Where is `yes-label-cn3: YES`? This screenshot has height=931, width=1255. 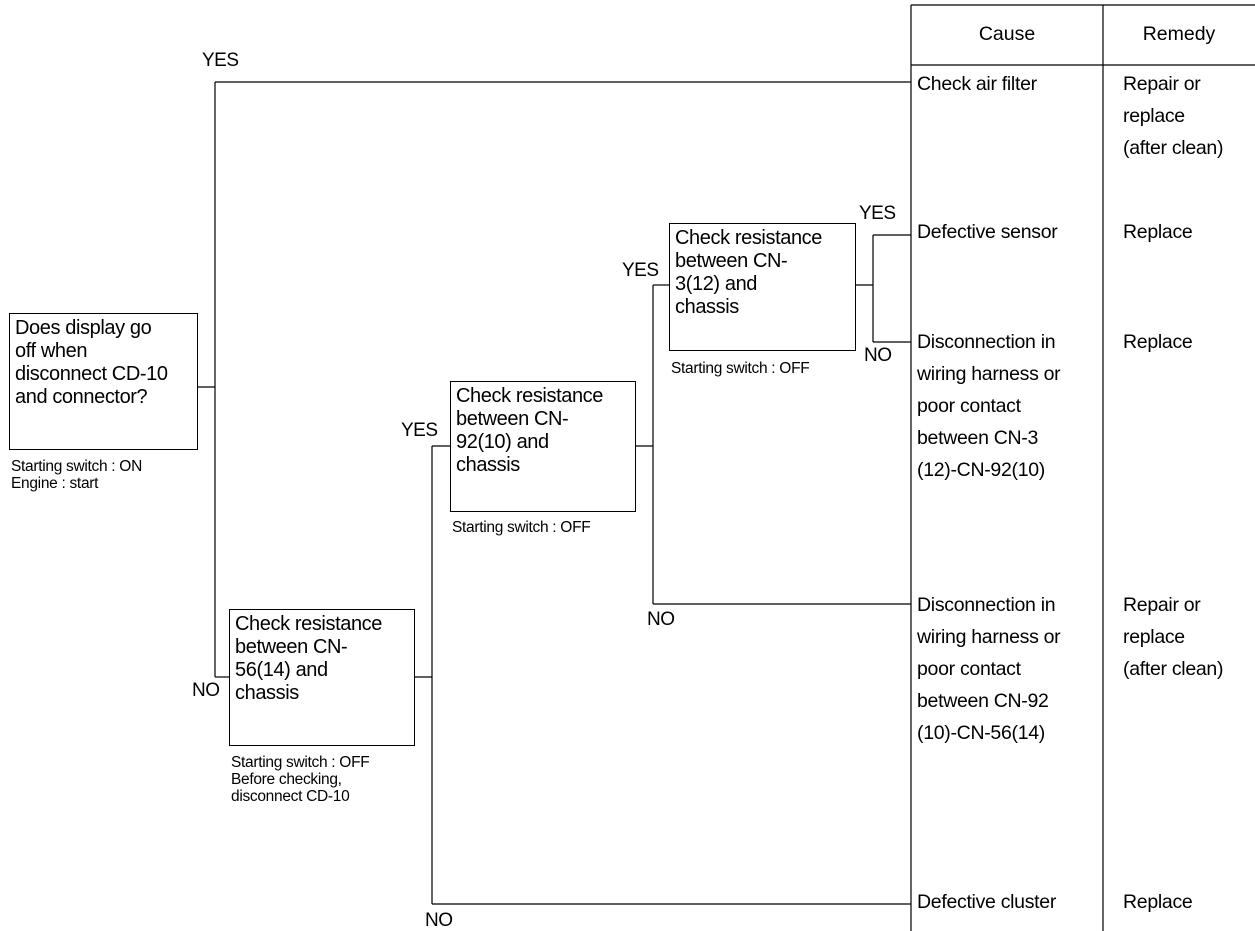 yes-label-cn3: YES is located at coordinates (640, 270).